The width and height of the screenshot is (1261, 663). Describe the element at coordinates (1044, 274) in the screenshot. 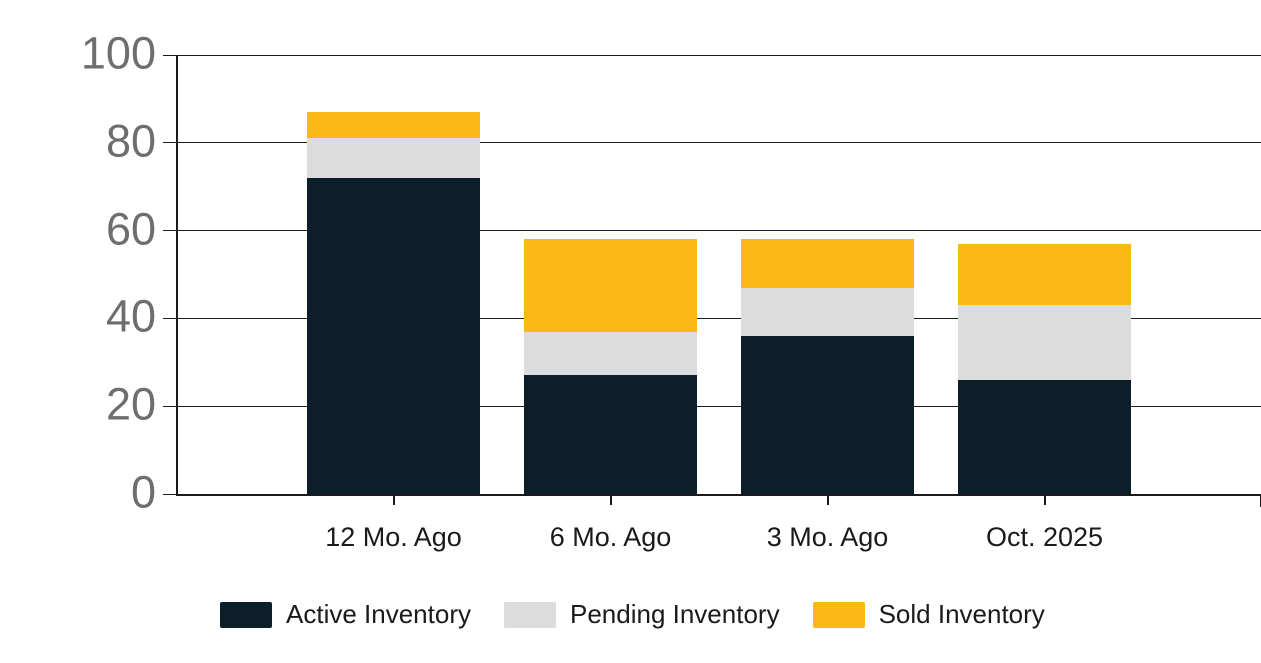

I see `bar-segment-oct-2025-sold-inventory` at that location.